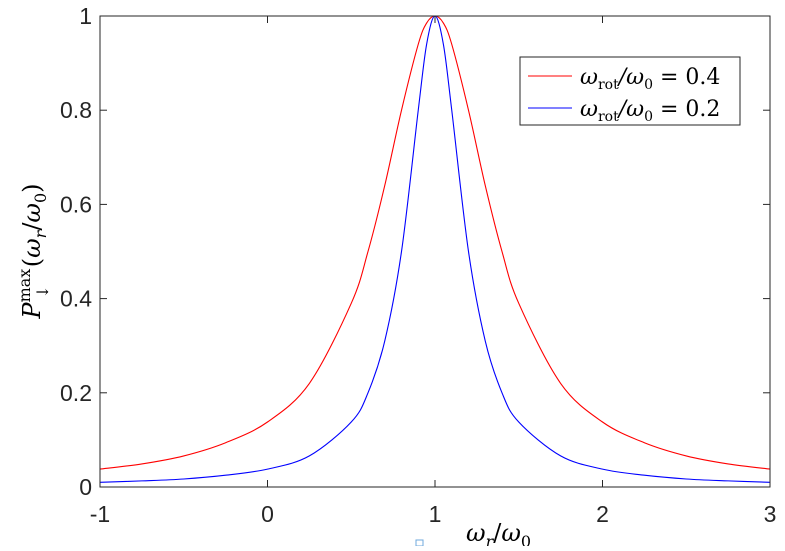  I want to click on x-tick-label: 0, so click(267, 514).